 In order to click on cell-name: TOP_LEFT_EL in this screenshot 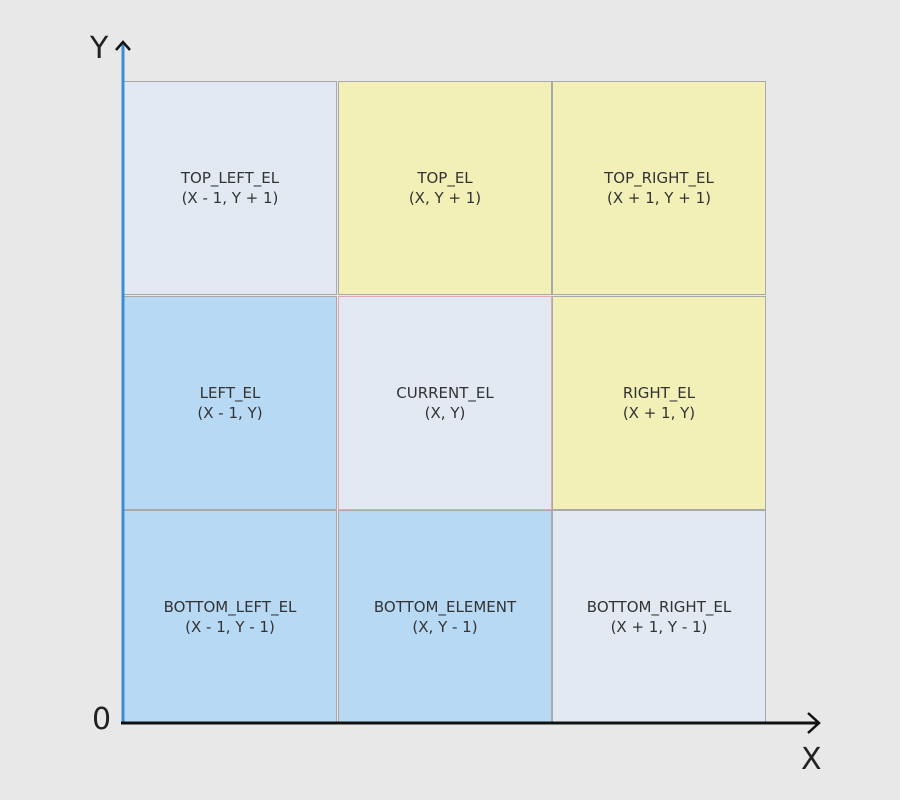, I will do `click(230, 178)`.